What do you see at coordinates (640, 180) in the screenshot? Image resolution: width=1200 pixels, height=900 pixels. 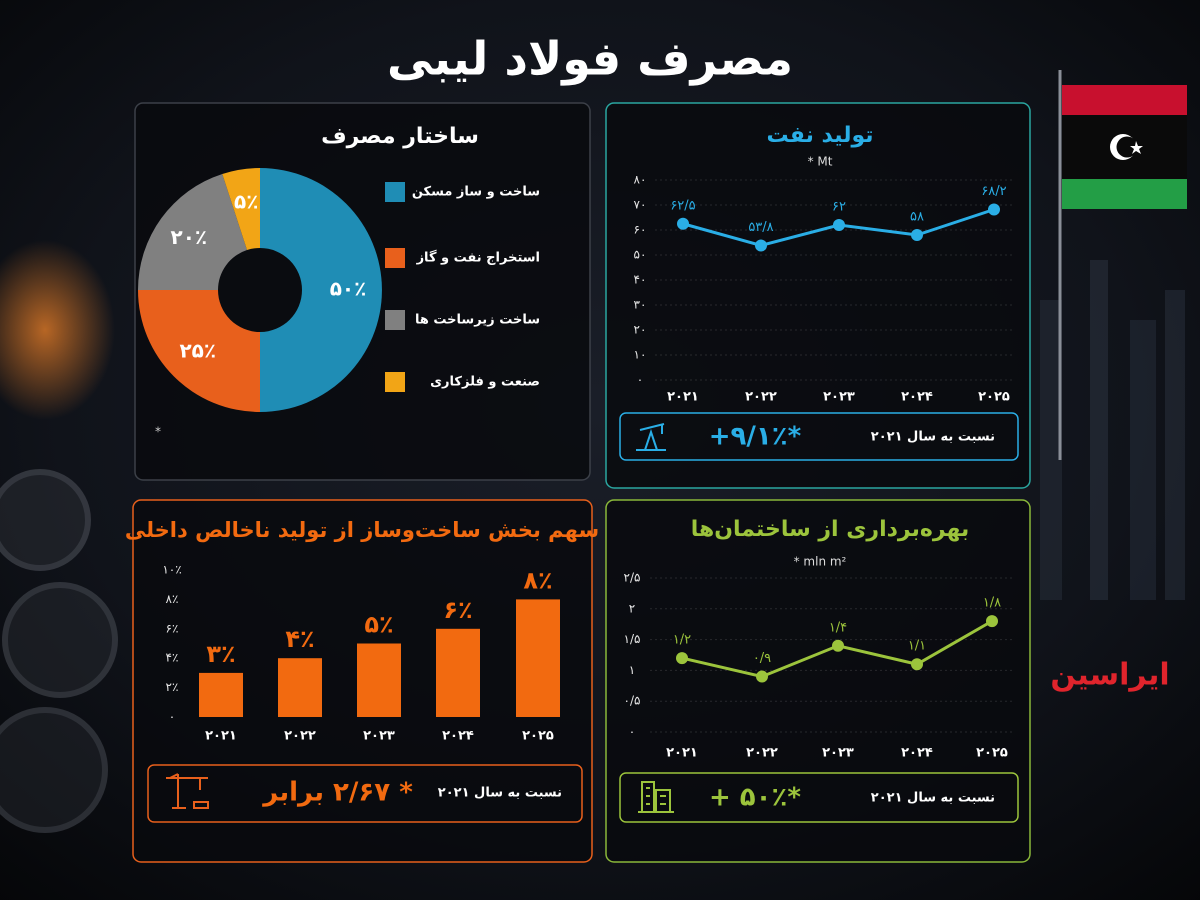 I see `y-tick-label: ۸۰` at bounding box center [640, 180].